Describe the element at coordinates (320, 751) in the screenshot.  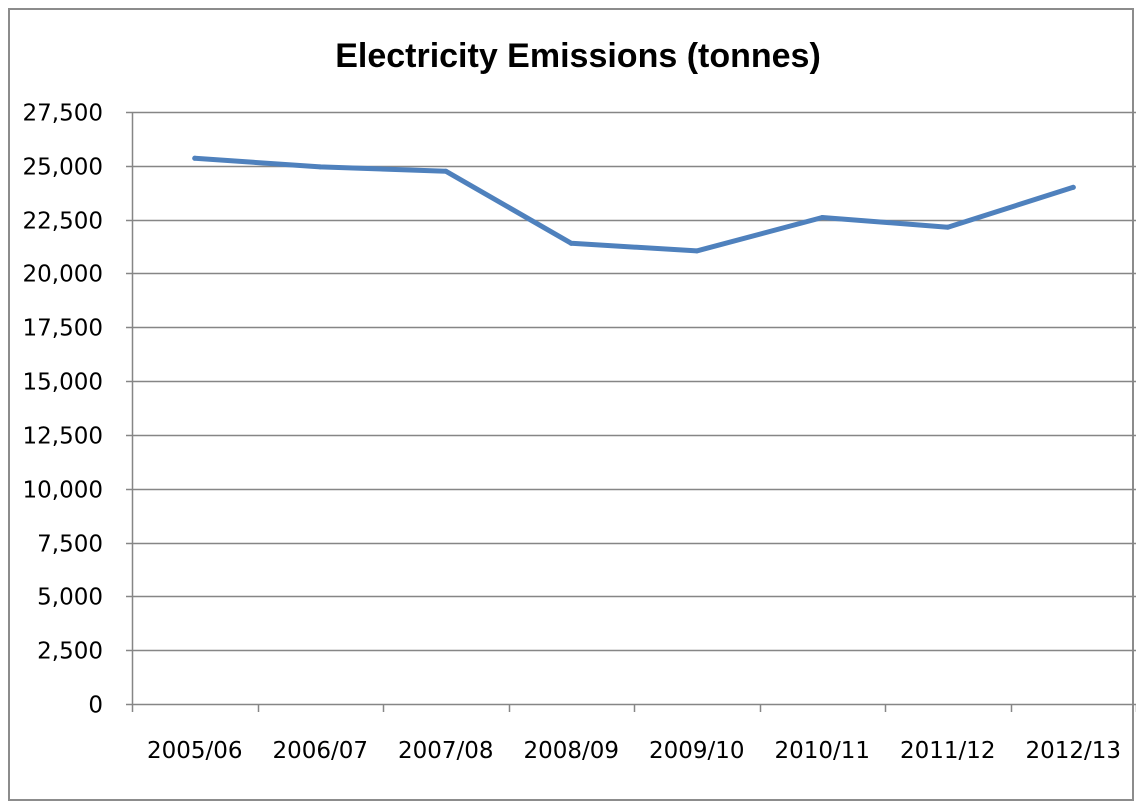
I see `x-tick-label: 2006/07` at that location.